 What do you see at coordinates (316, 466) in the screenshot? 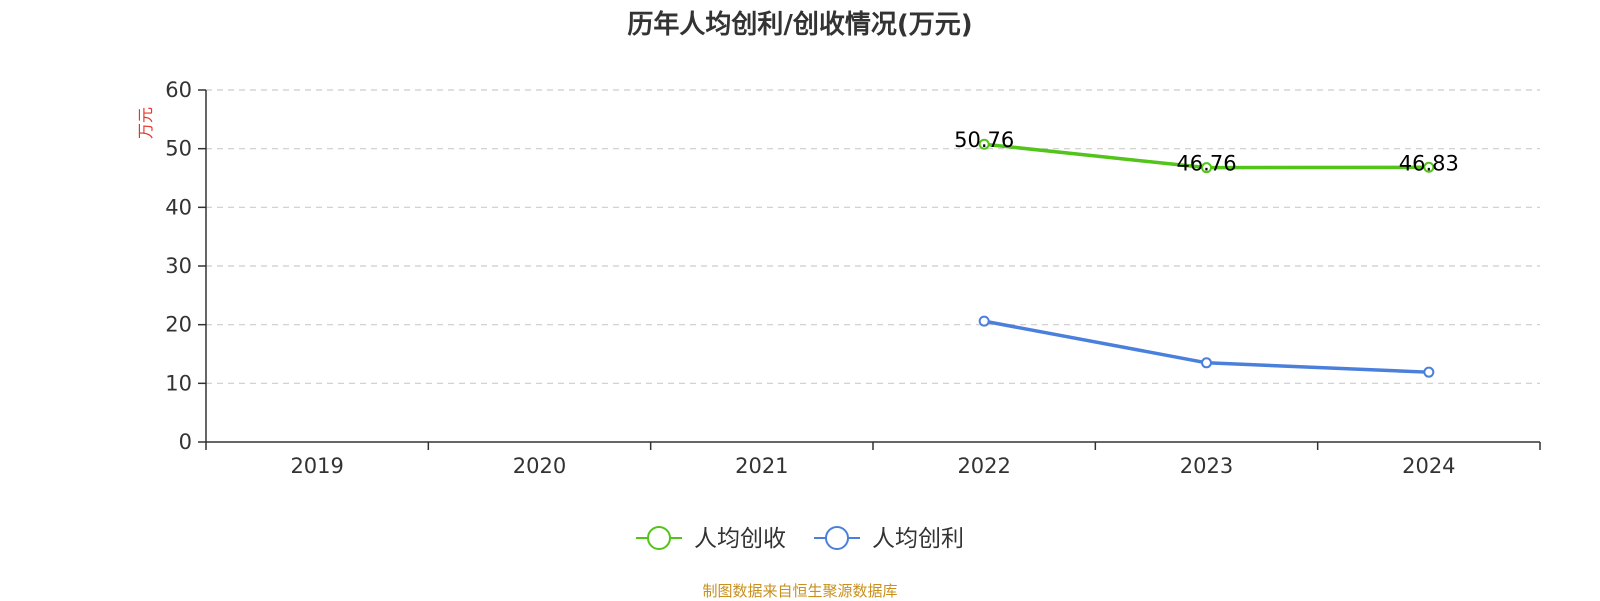
I see `x-tick-label: 2019` at bounding box center [316, 466].